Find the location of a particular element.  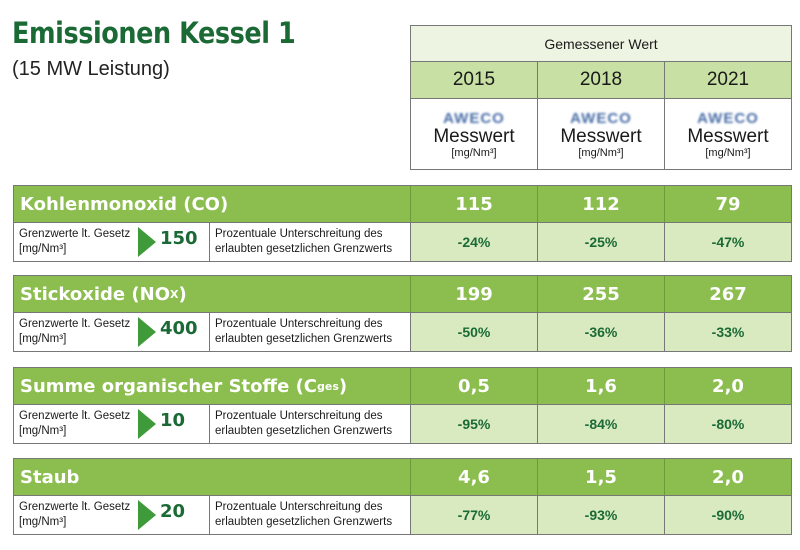

measured-value: 1,6 is located at coordinates (600, 386).